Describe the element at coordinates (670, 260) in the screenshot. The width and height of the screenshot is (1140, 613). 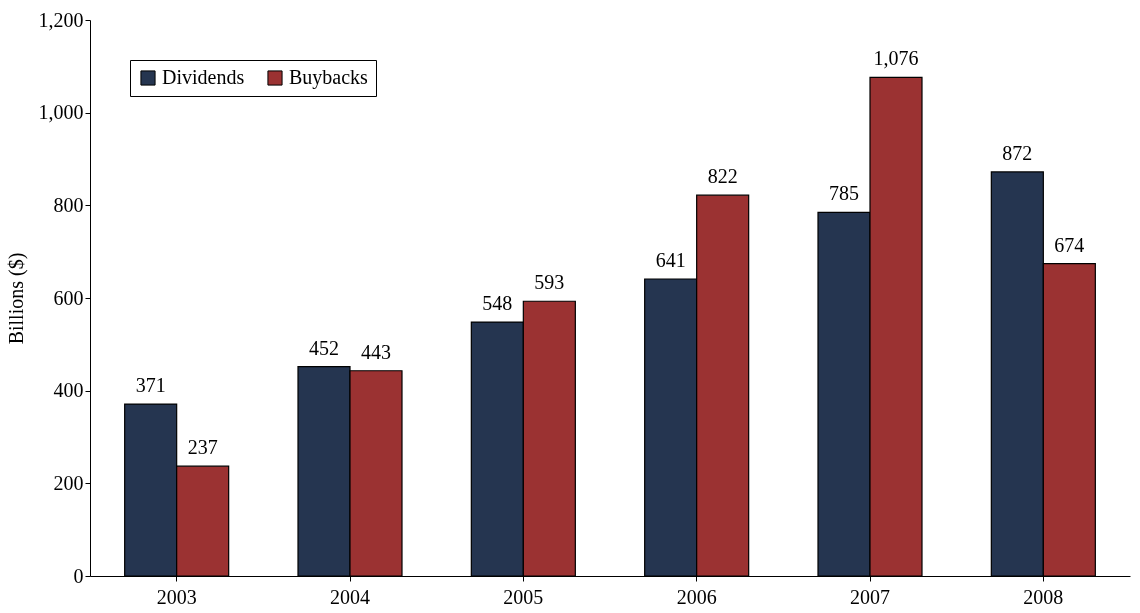
I see `data-label: 641` at that location.